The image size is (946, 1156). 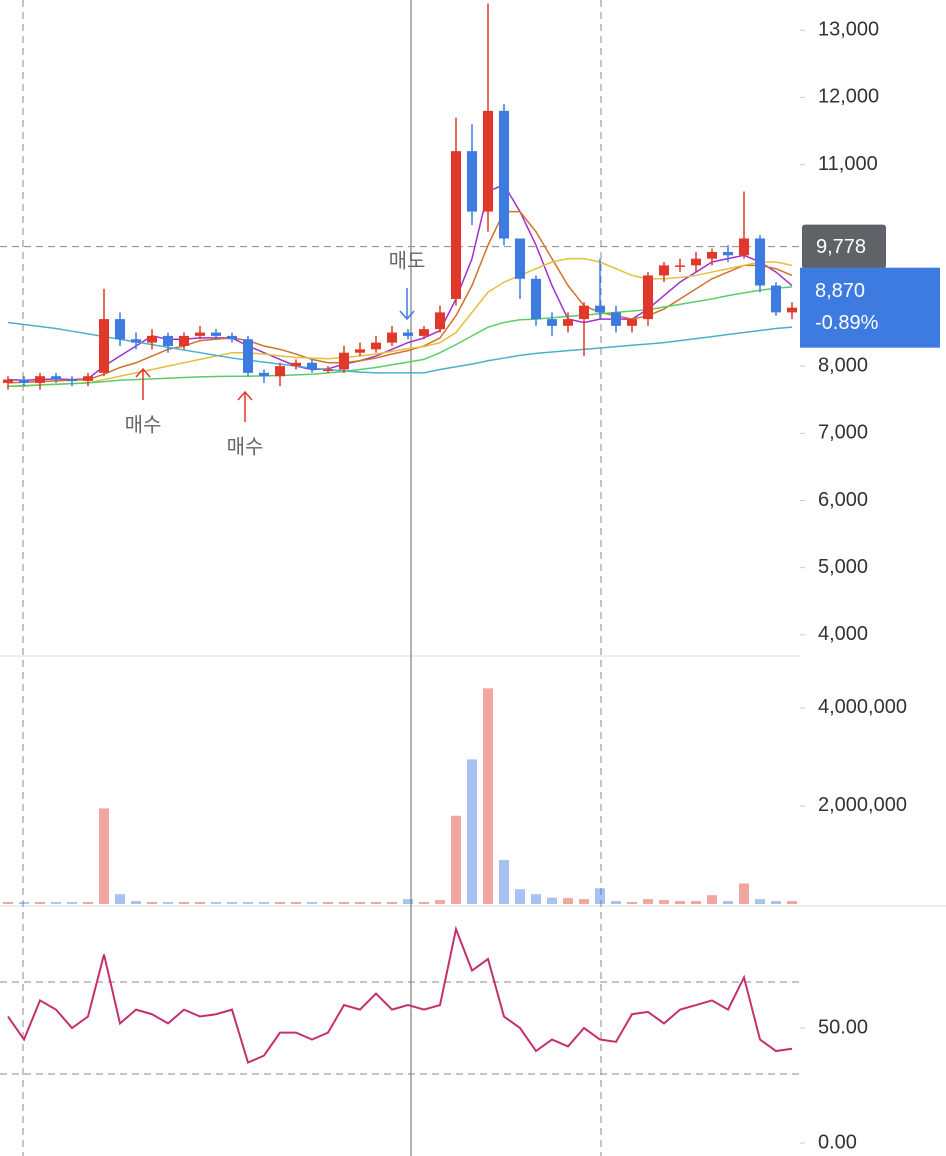 What do you see at coordinates (843, 567) in the screenshot?
I see `y-tick-label: 5,000` at bounding box center [843, 567].